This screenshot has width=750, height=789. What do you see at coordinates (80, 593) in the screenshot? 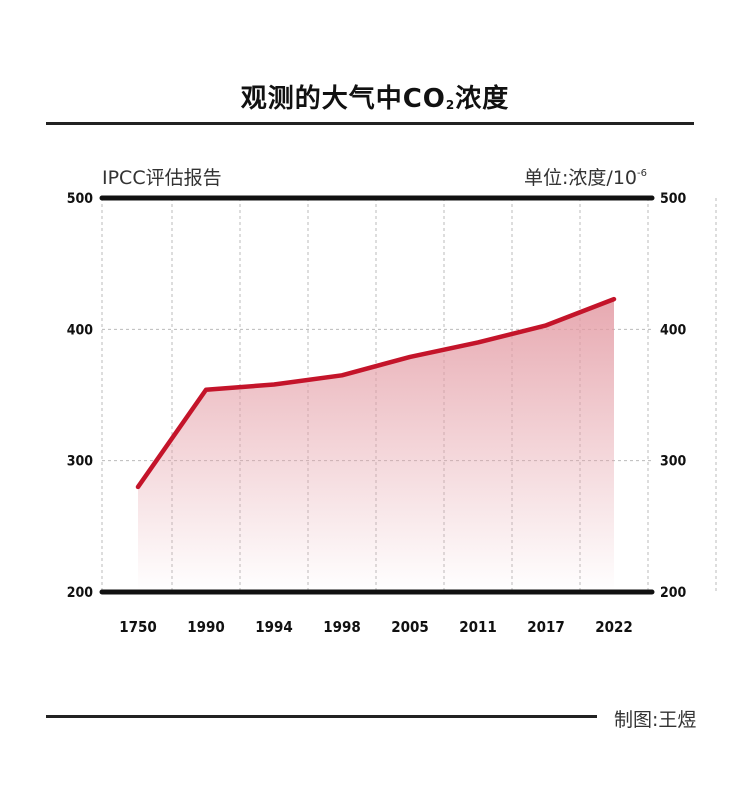
I see `y-tick-left-200: 200` at bounding box center [80, 593].